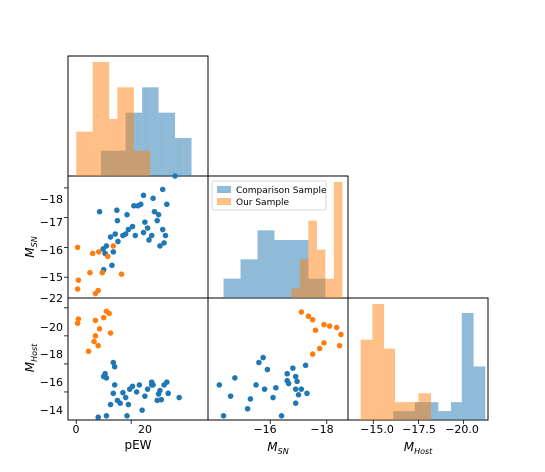  I want to click on mhost-y-tick-label: −18, so click(51, 354).